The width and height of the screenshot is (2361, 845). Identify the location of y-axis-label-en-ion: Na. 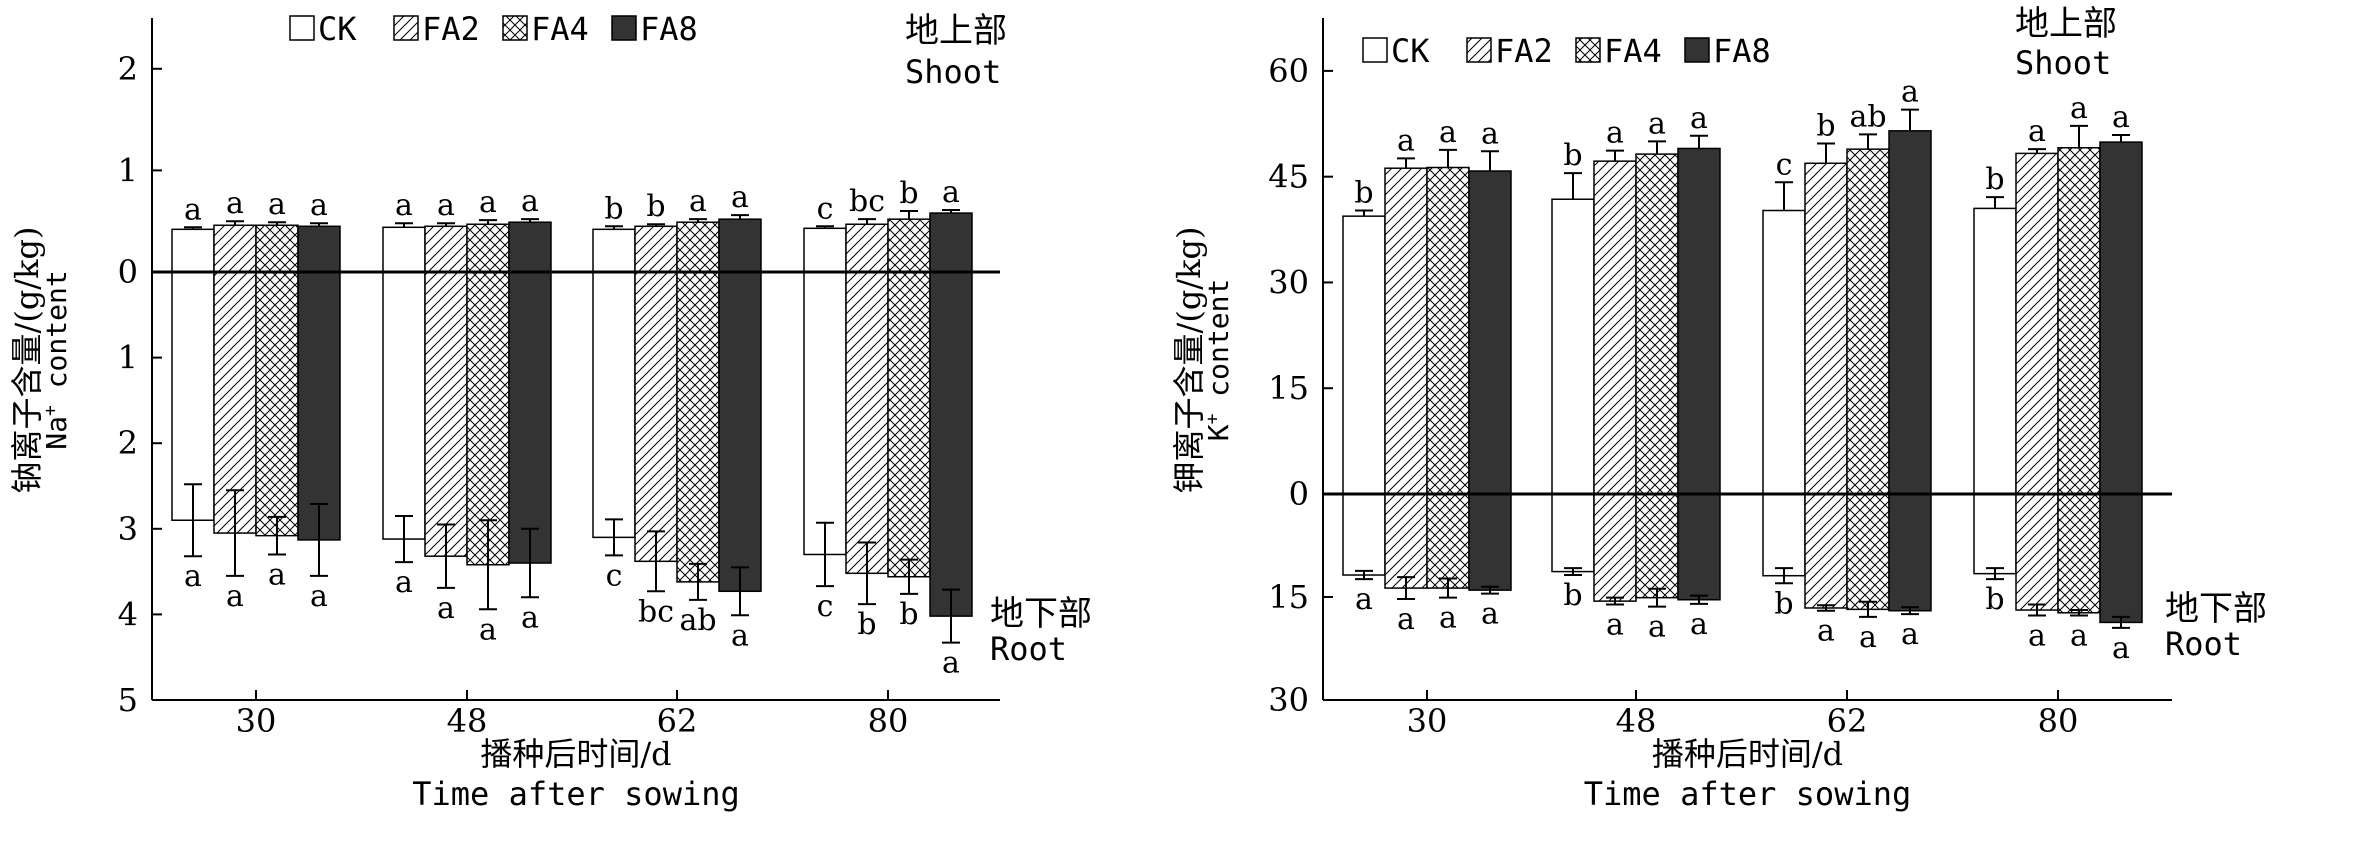
(56, 433).